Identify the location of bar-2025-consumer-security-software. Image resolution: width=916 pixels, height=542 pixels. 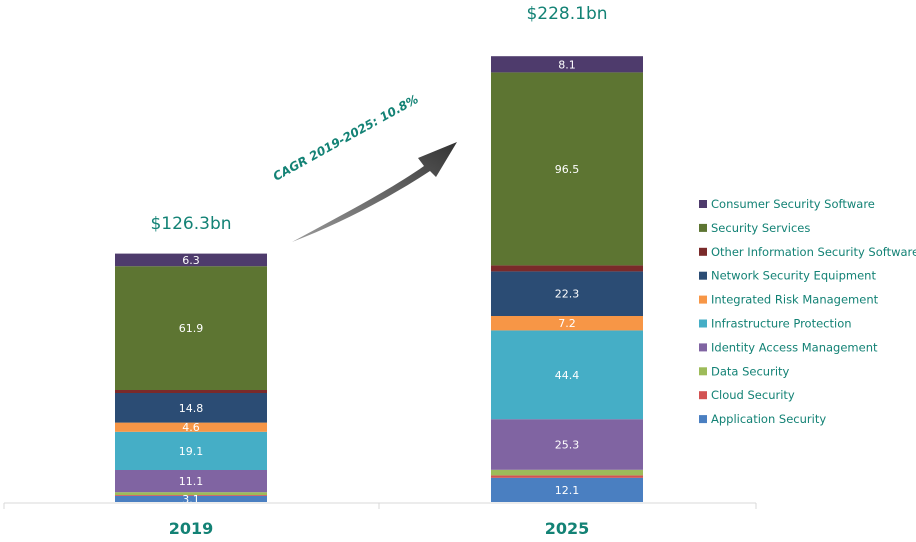
(567, 64).